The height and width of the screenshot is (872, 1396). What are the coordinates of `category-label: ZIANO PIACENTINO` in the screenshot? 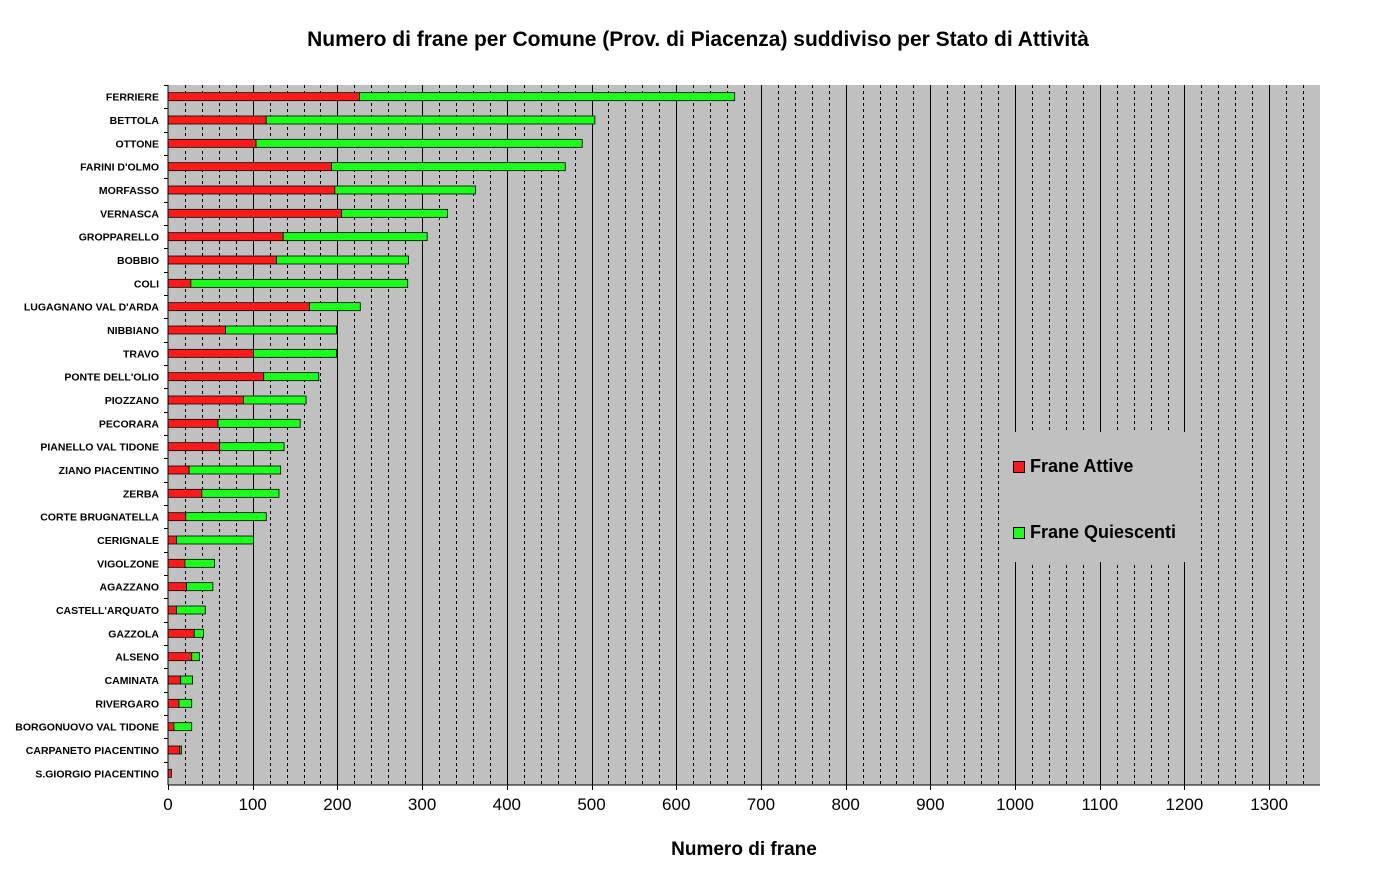 It's located at (109, 471).